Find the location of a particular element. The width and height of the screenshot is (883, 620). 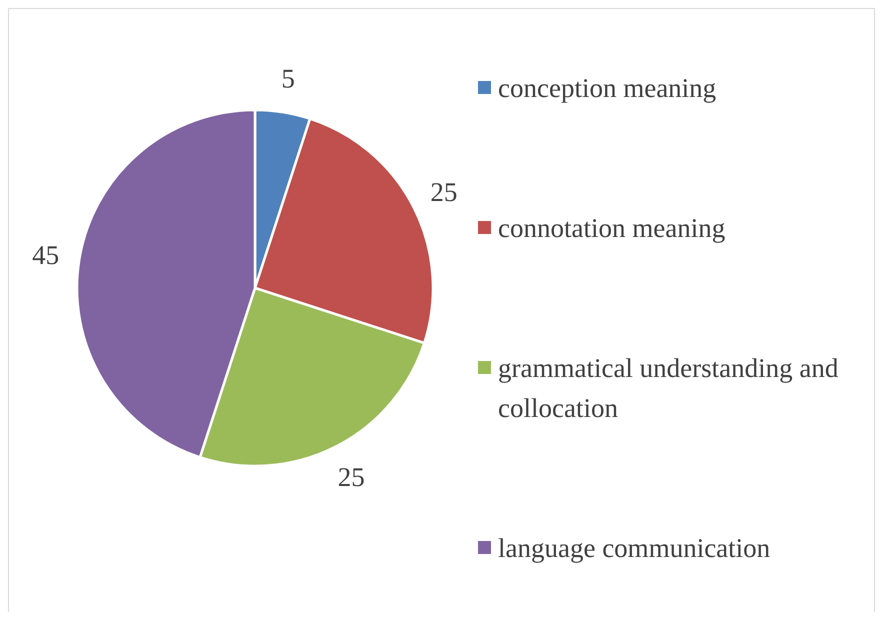

legend-label: language communication is located at coordinates (634, 548).